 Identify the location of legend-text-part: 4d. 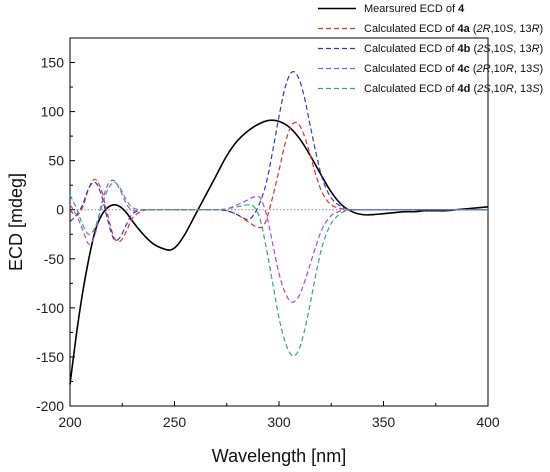
(464, 89).